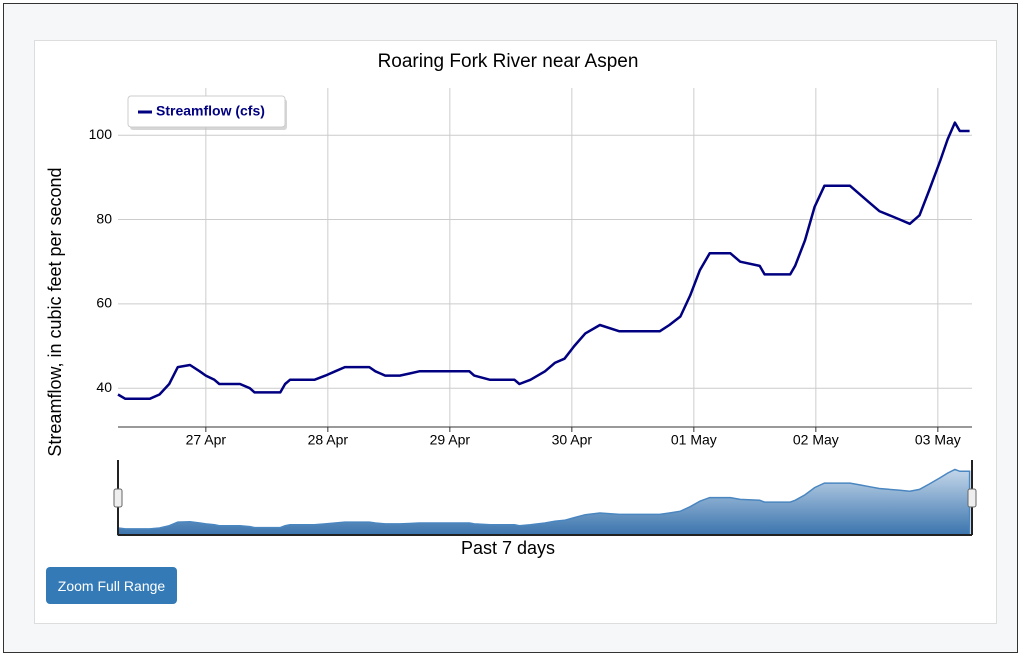 The image size is (1024, 658). What do you see at coordinates (206, 440) in the screenshot?
I see `x-tick-label: 27 Apr` at bounding box center [206, 440].